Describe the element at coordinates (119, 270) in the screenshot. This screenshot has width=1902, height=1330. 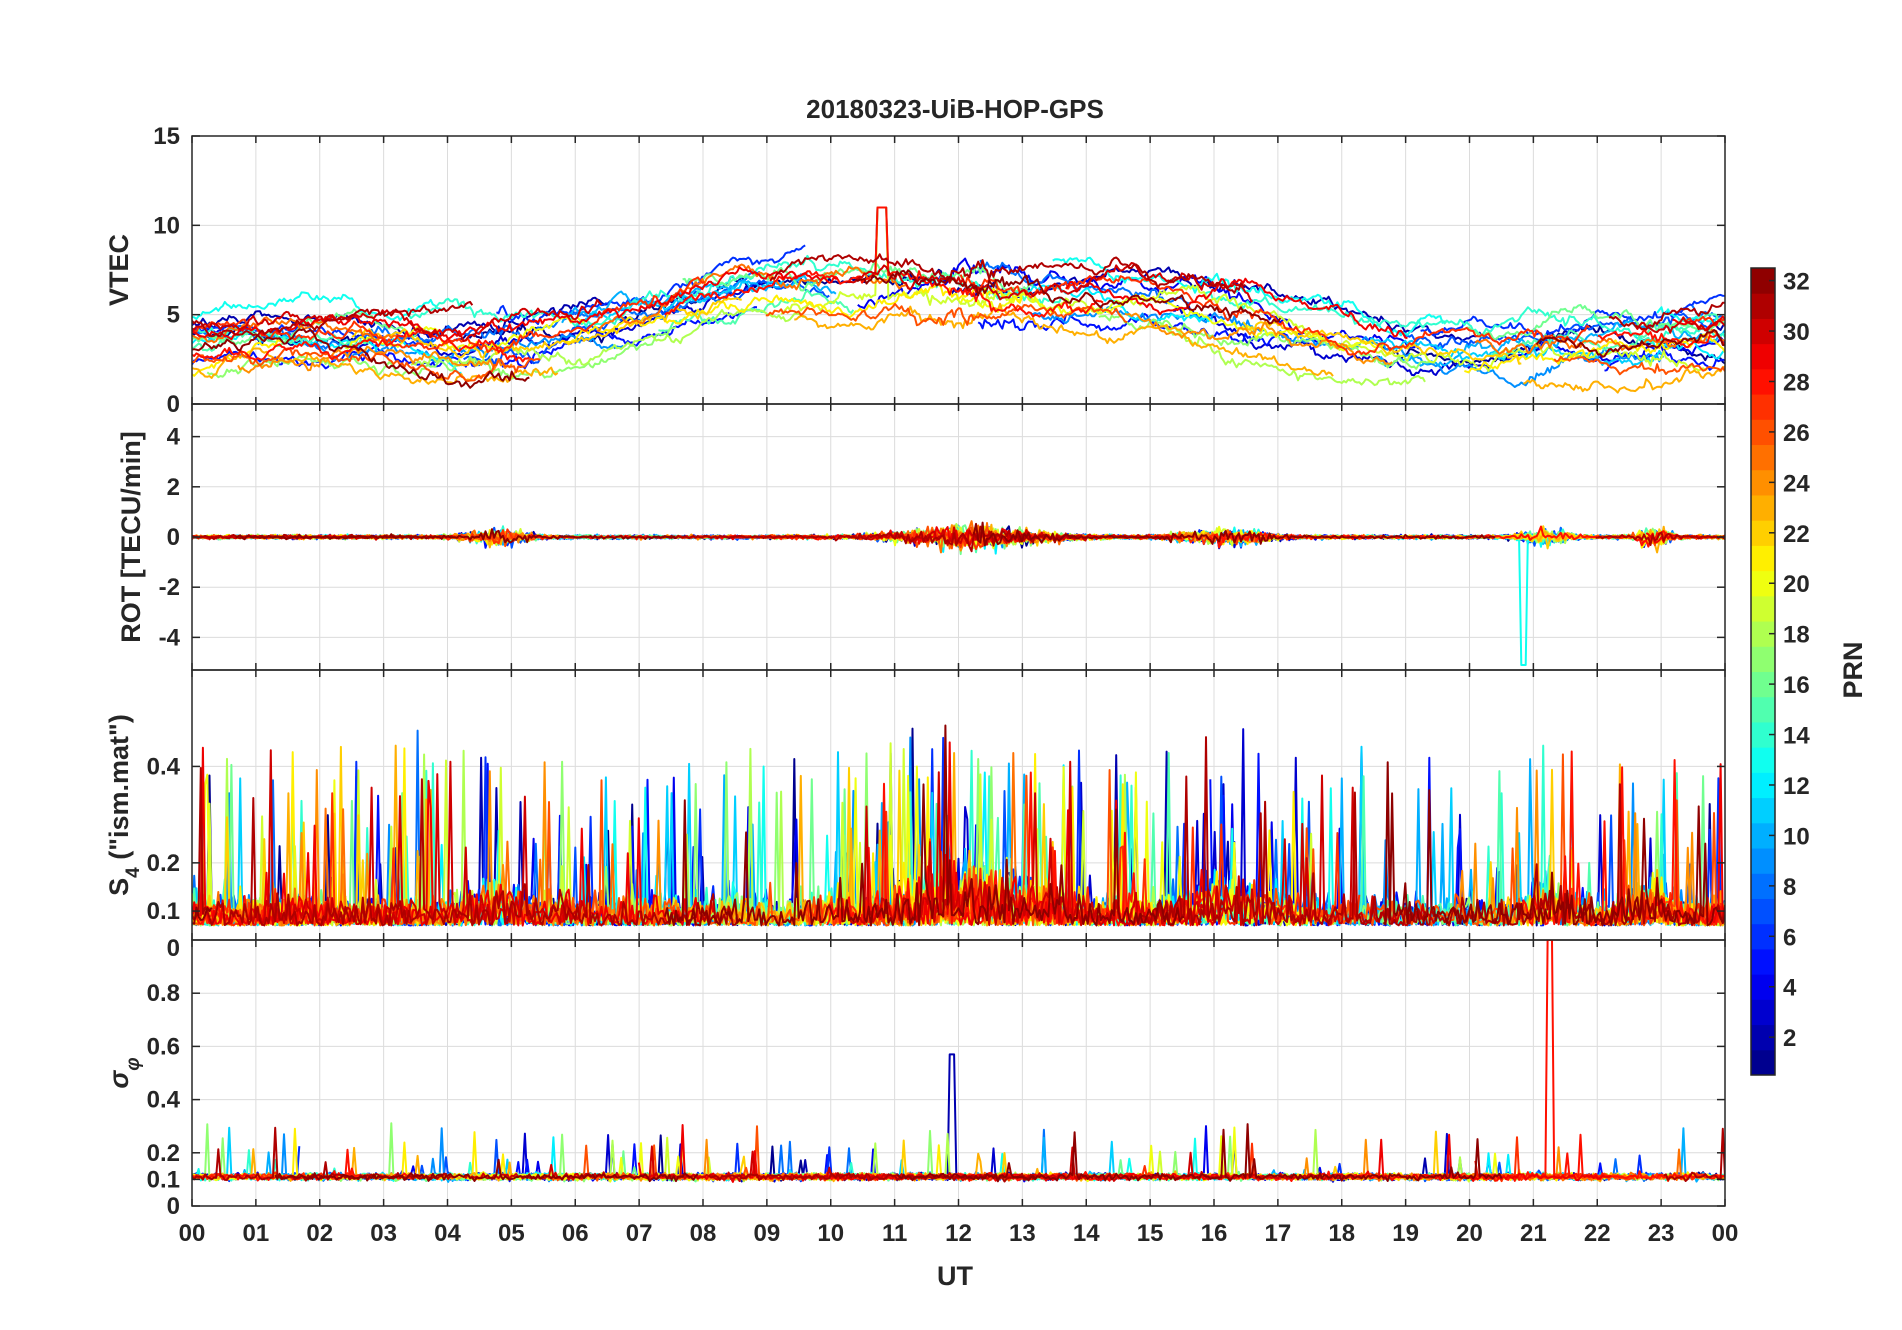
I see `y-axis-title: VTEC` at that location.